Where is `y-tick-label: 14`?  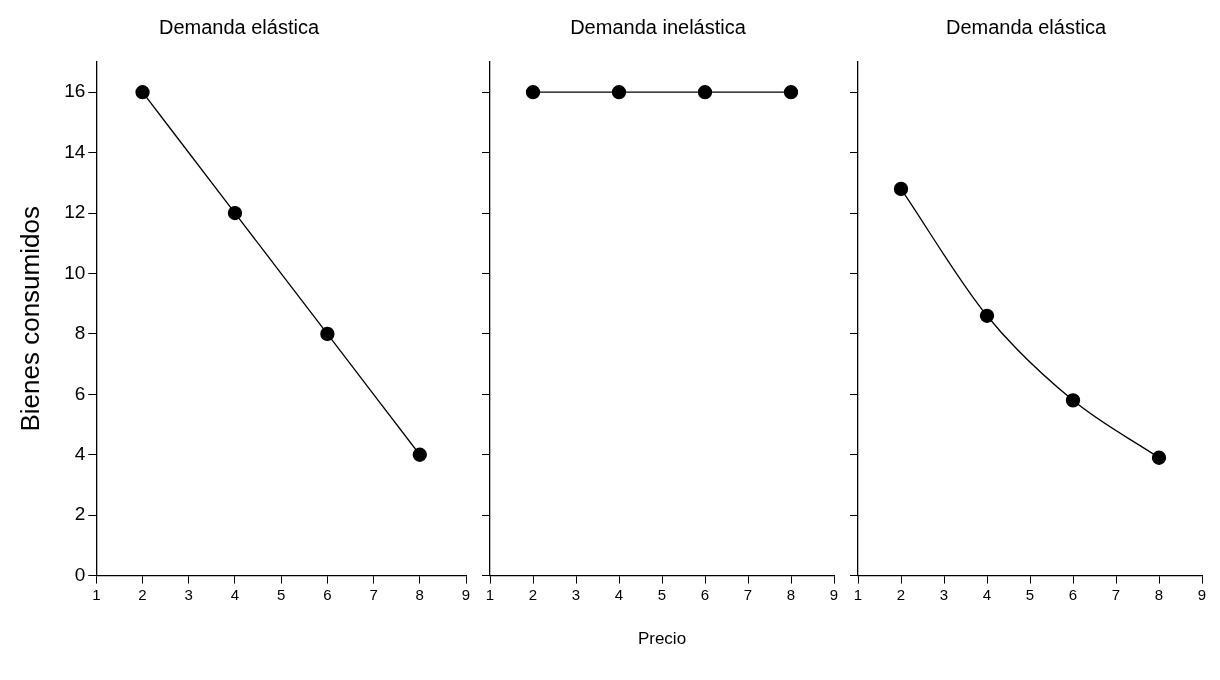
y-tick-label: 14 is located at coordinates (75, 151).